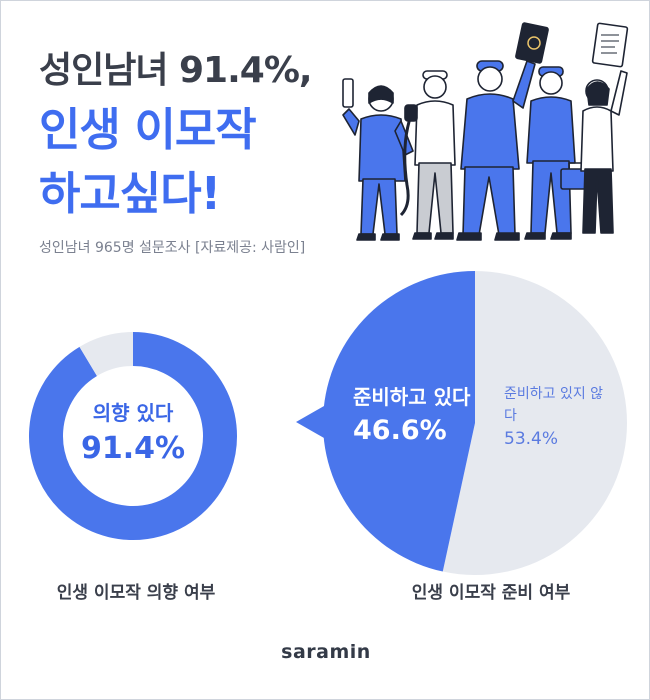  I want to click on worker-woman-icon, so click(378, 159).